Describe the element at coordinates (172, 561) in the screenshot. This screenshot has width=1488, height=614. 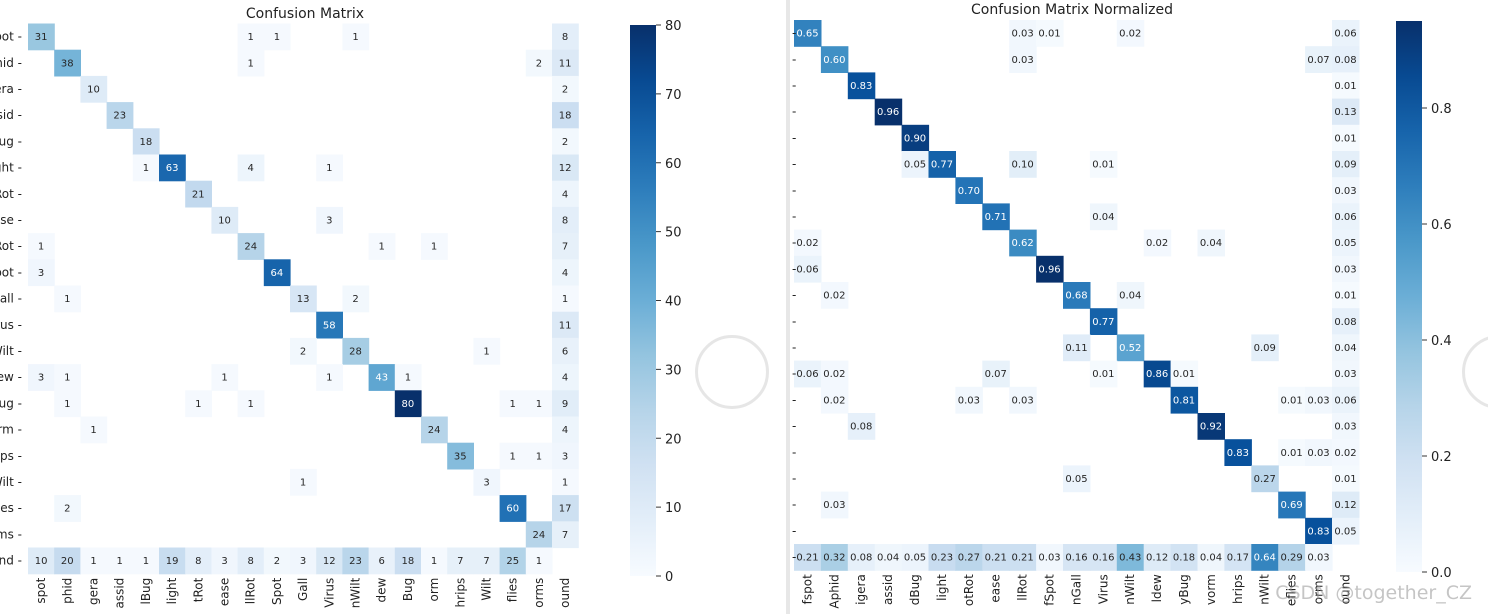
I see `heatmap-cell-value: 19` at that location.